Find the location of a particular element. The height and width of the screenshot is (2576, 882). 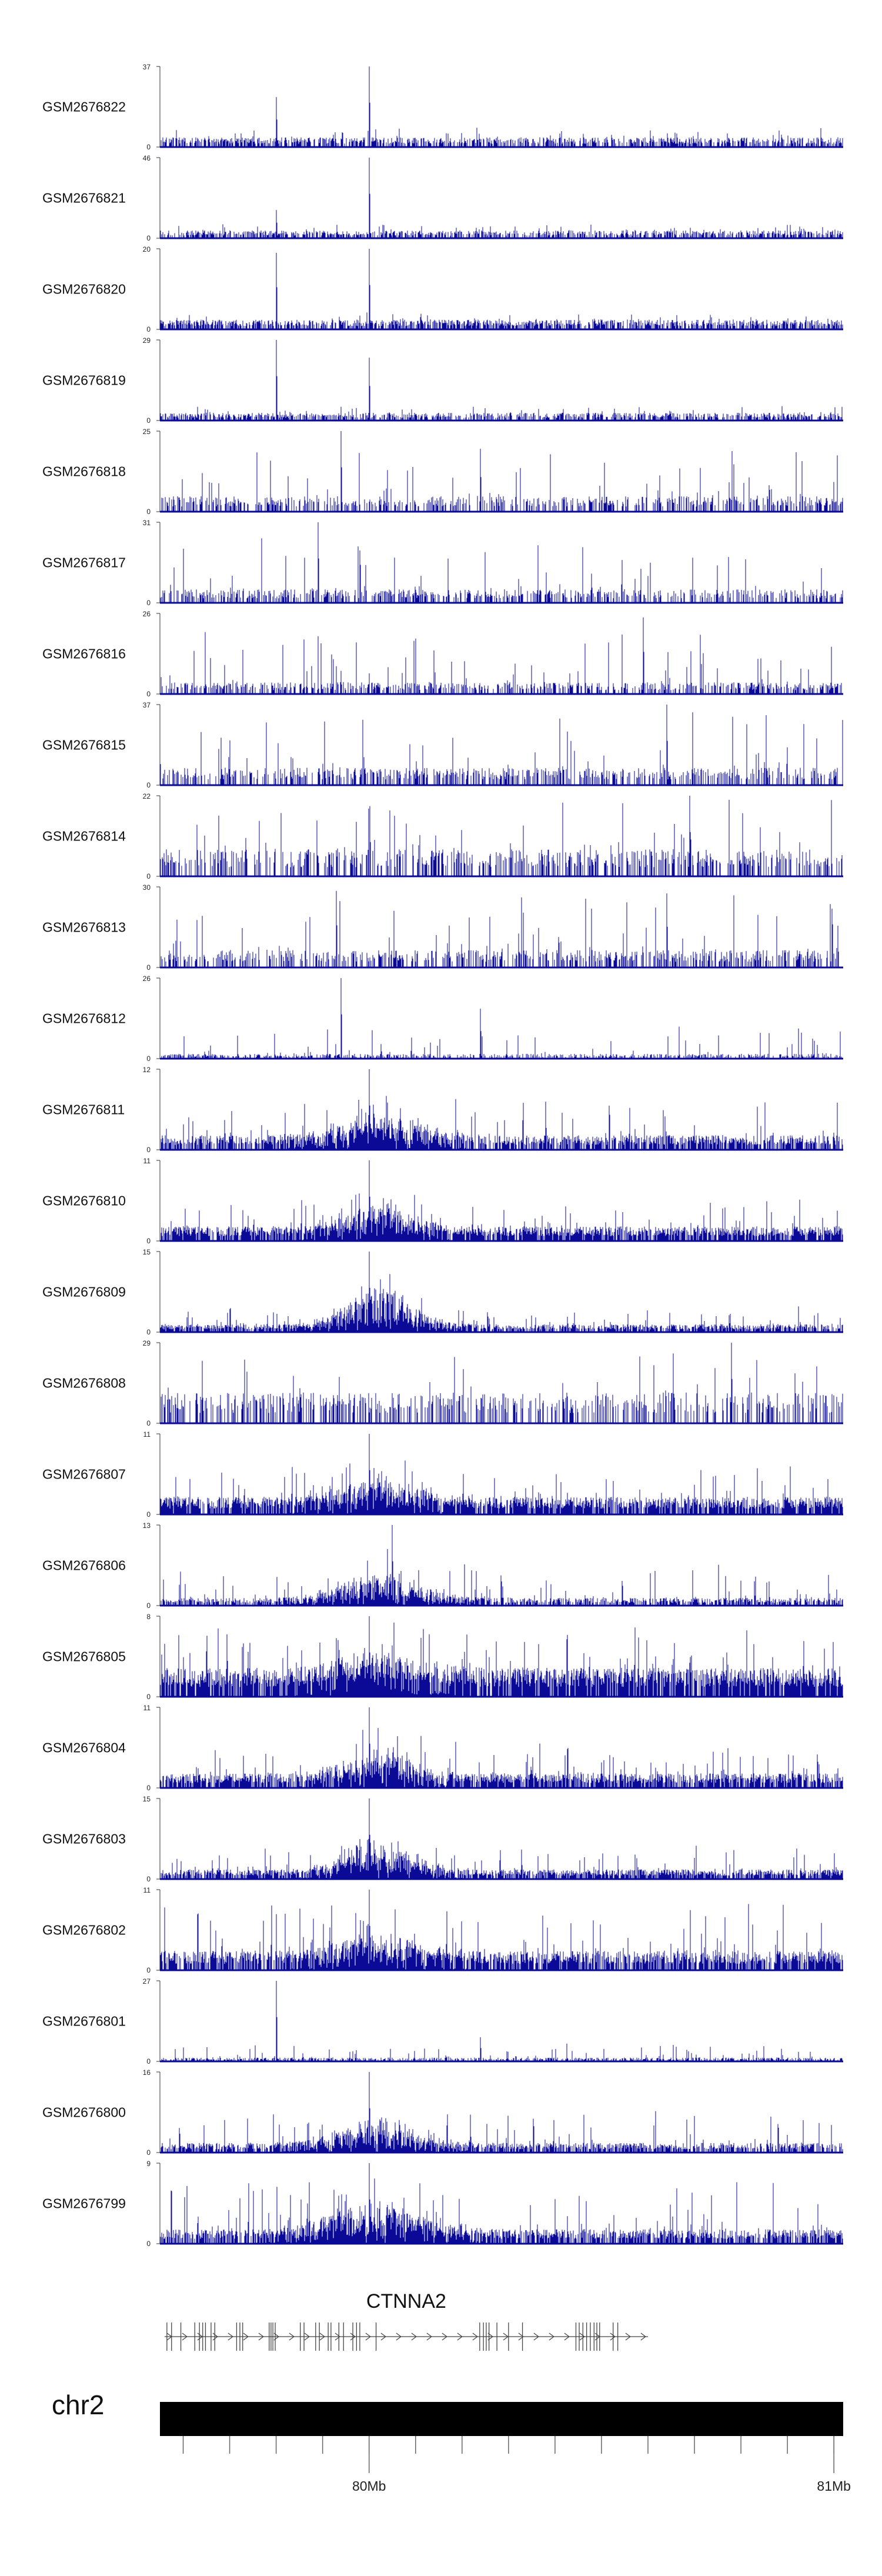

genome-axis-label: 80Mb is located at coordinates (369, 2486).